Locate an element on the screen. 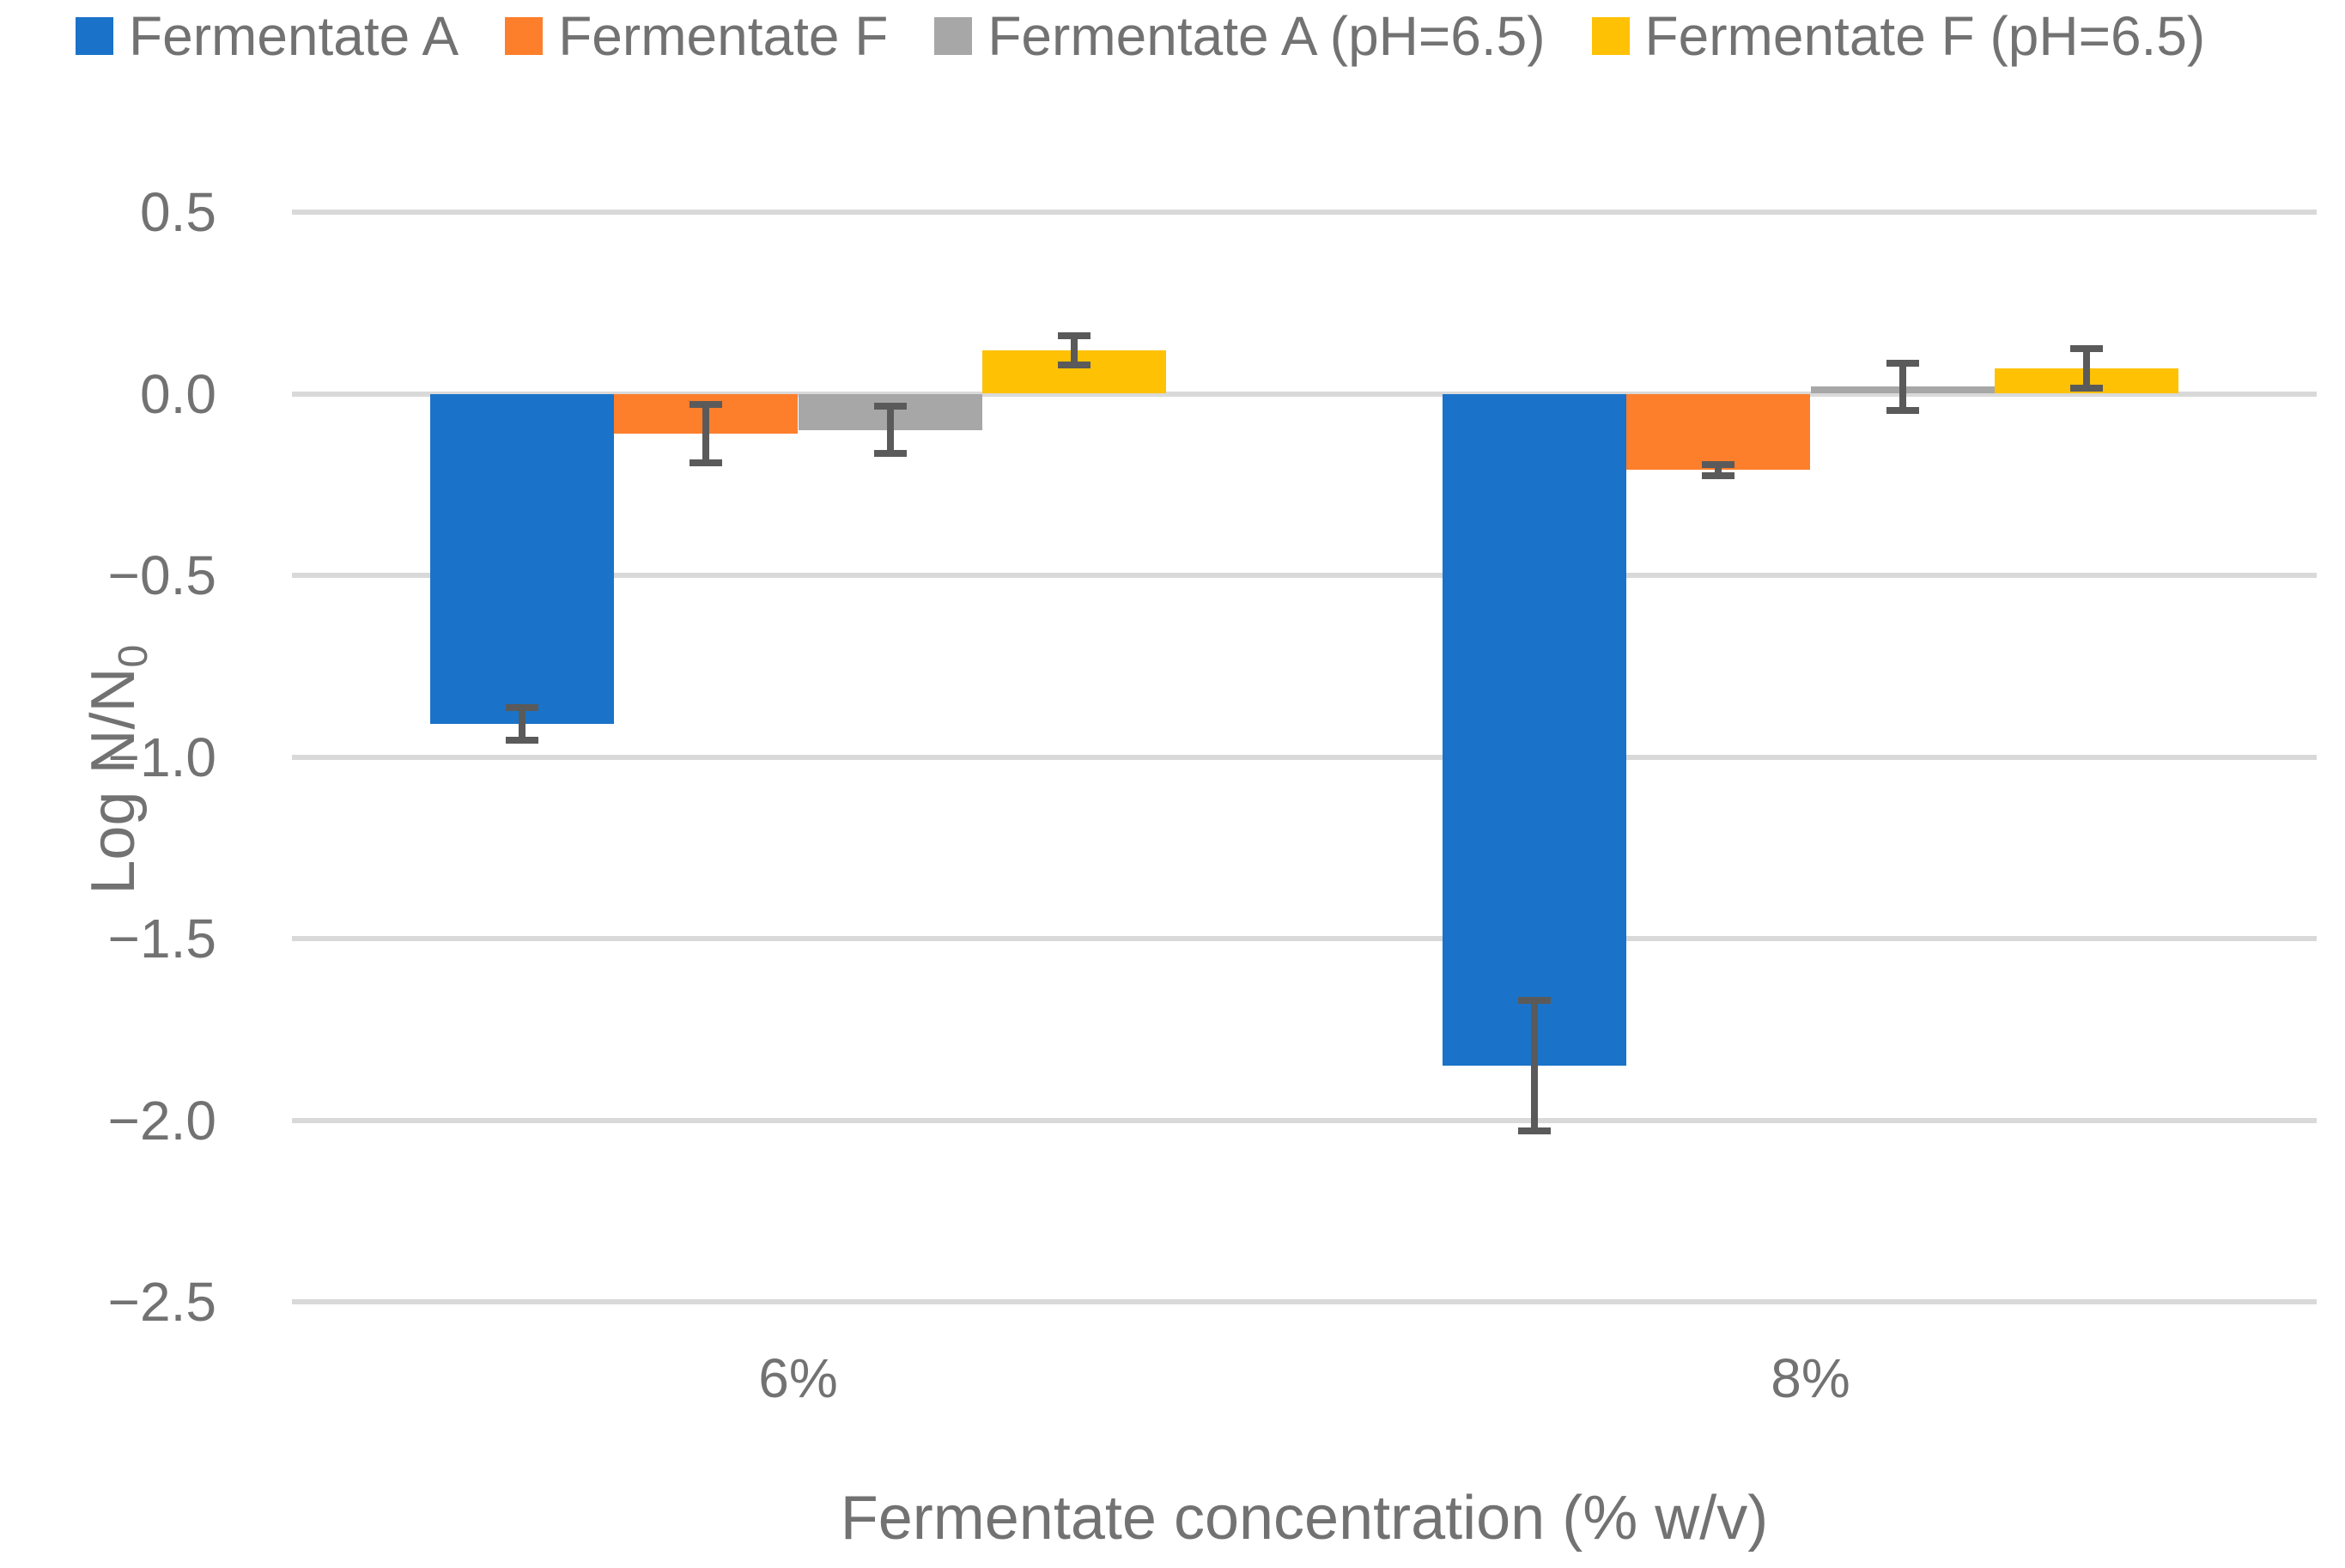 The height and width of the screenshot is (1568, 2345). y-tick-label: −1.0 is located at coordinates (161, 757).